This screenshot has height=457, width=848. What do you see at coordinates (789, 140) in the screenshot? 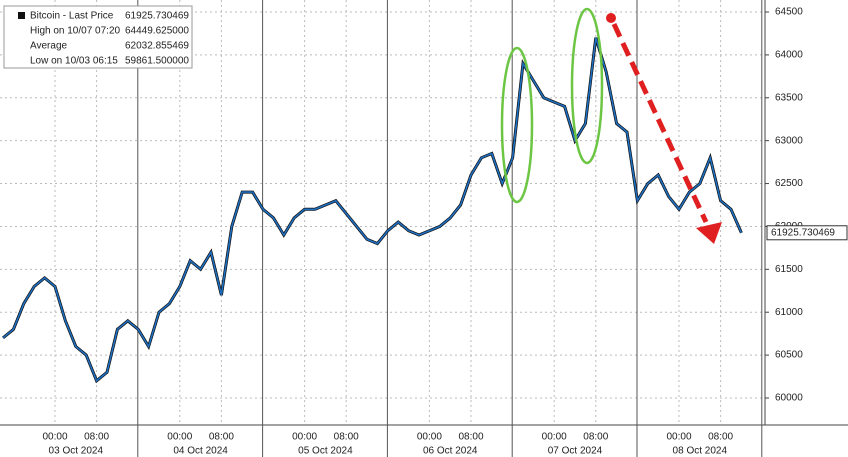
I see `y-tick-label: 63000` at bounding box center [789, 140].